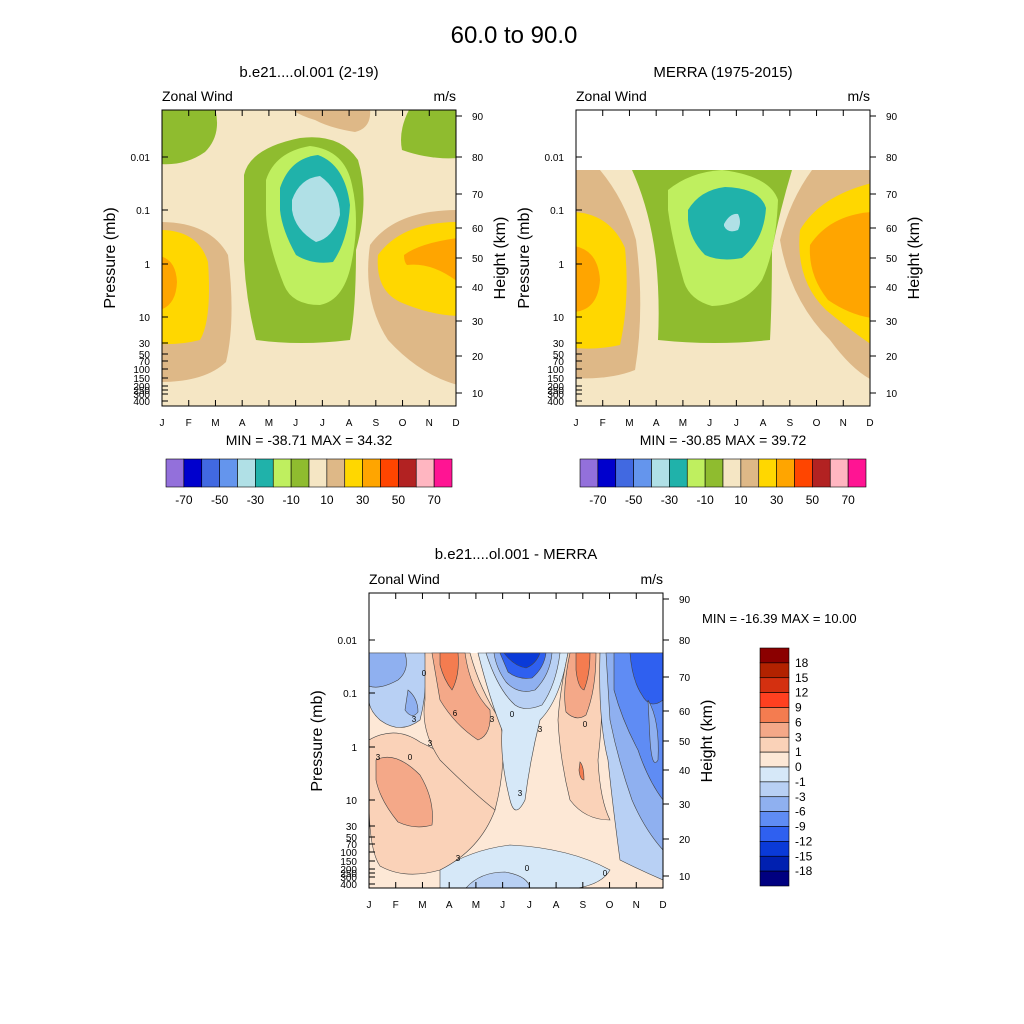  Describe the element at coordinates (798, 737) in the screenshot. I see `colorbar-label: 3` at that location.